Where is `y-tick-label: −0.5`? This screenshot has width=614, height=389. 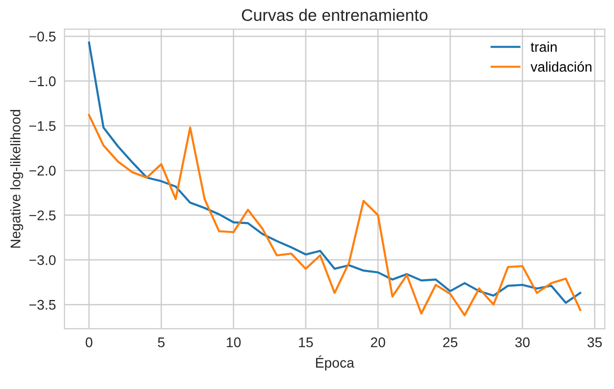 y-tick-label: −0.5 is located at coordinates (42, 37).